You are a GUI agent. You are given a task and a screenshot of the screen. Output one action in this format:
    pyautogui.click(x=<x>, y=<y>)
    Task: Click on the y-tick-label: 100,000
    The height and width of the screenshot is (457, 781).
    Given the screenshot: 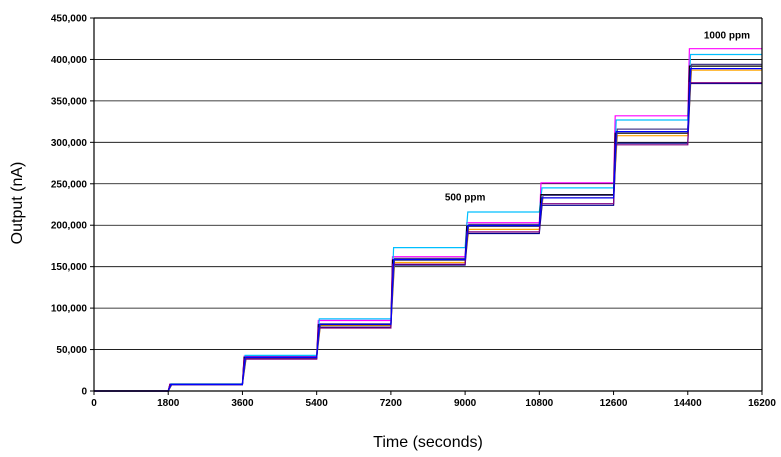 What is the action you would take?
    pyautogui.click(x=69, y=309)
    